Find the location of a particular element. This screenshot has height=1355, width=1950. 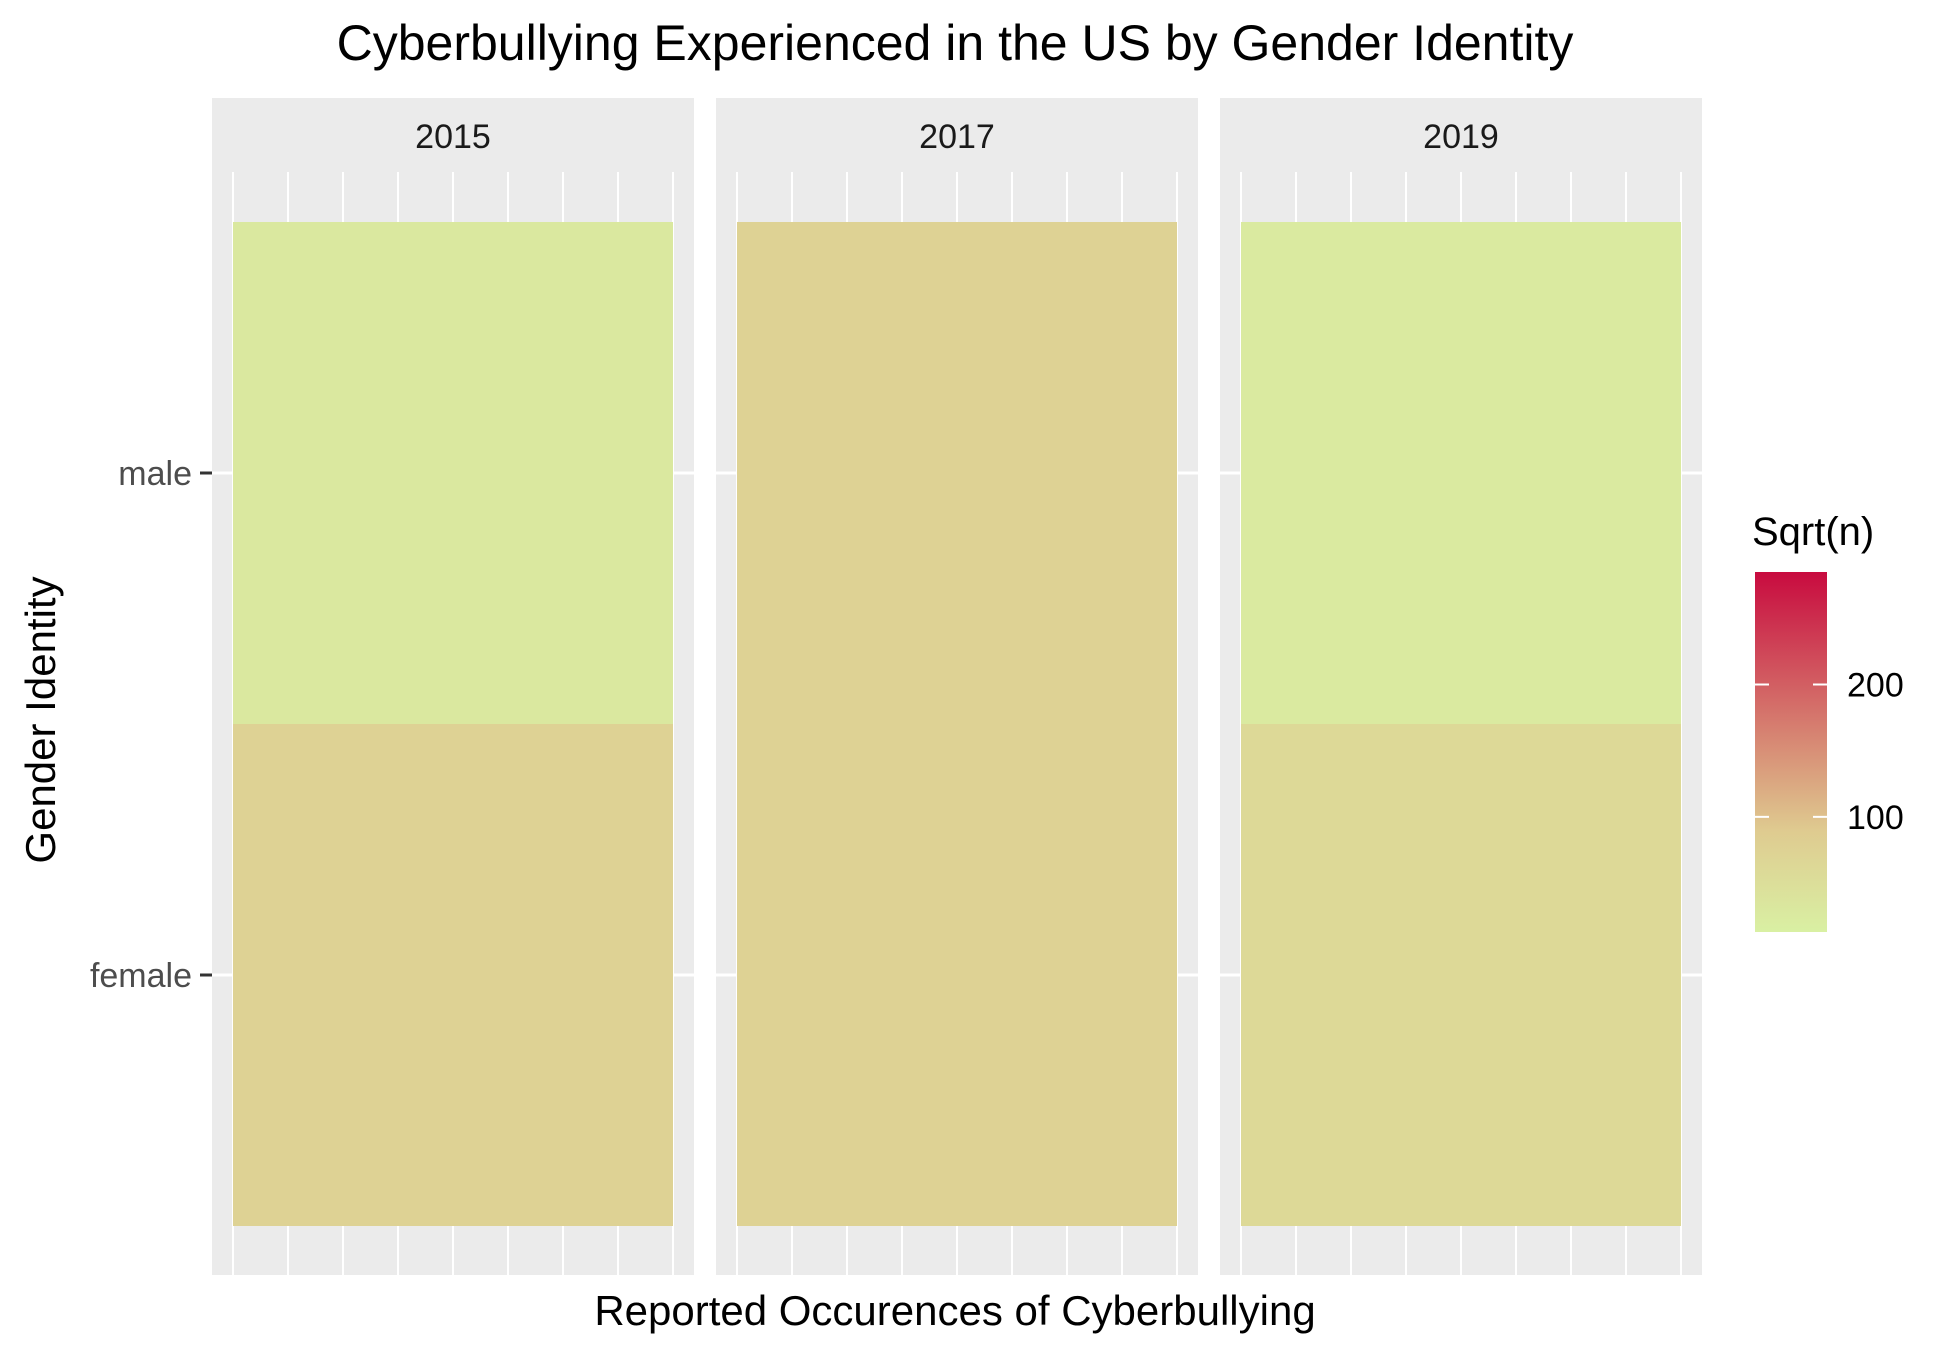

y-tick-label: female is located at coordinates (141, 976).